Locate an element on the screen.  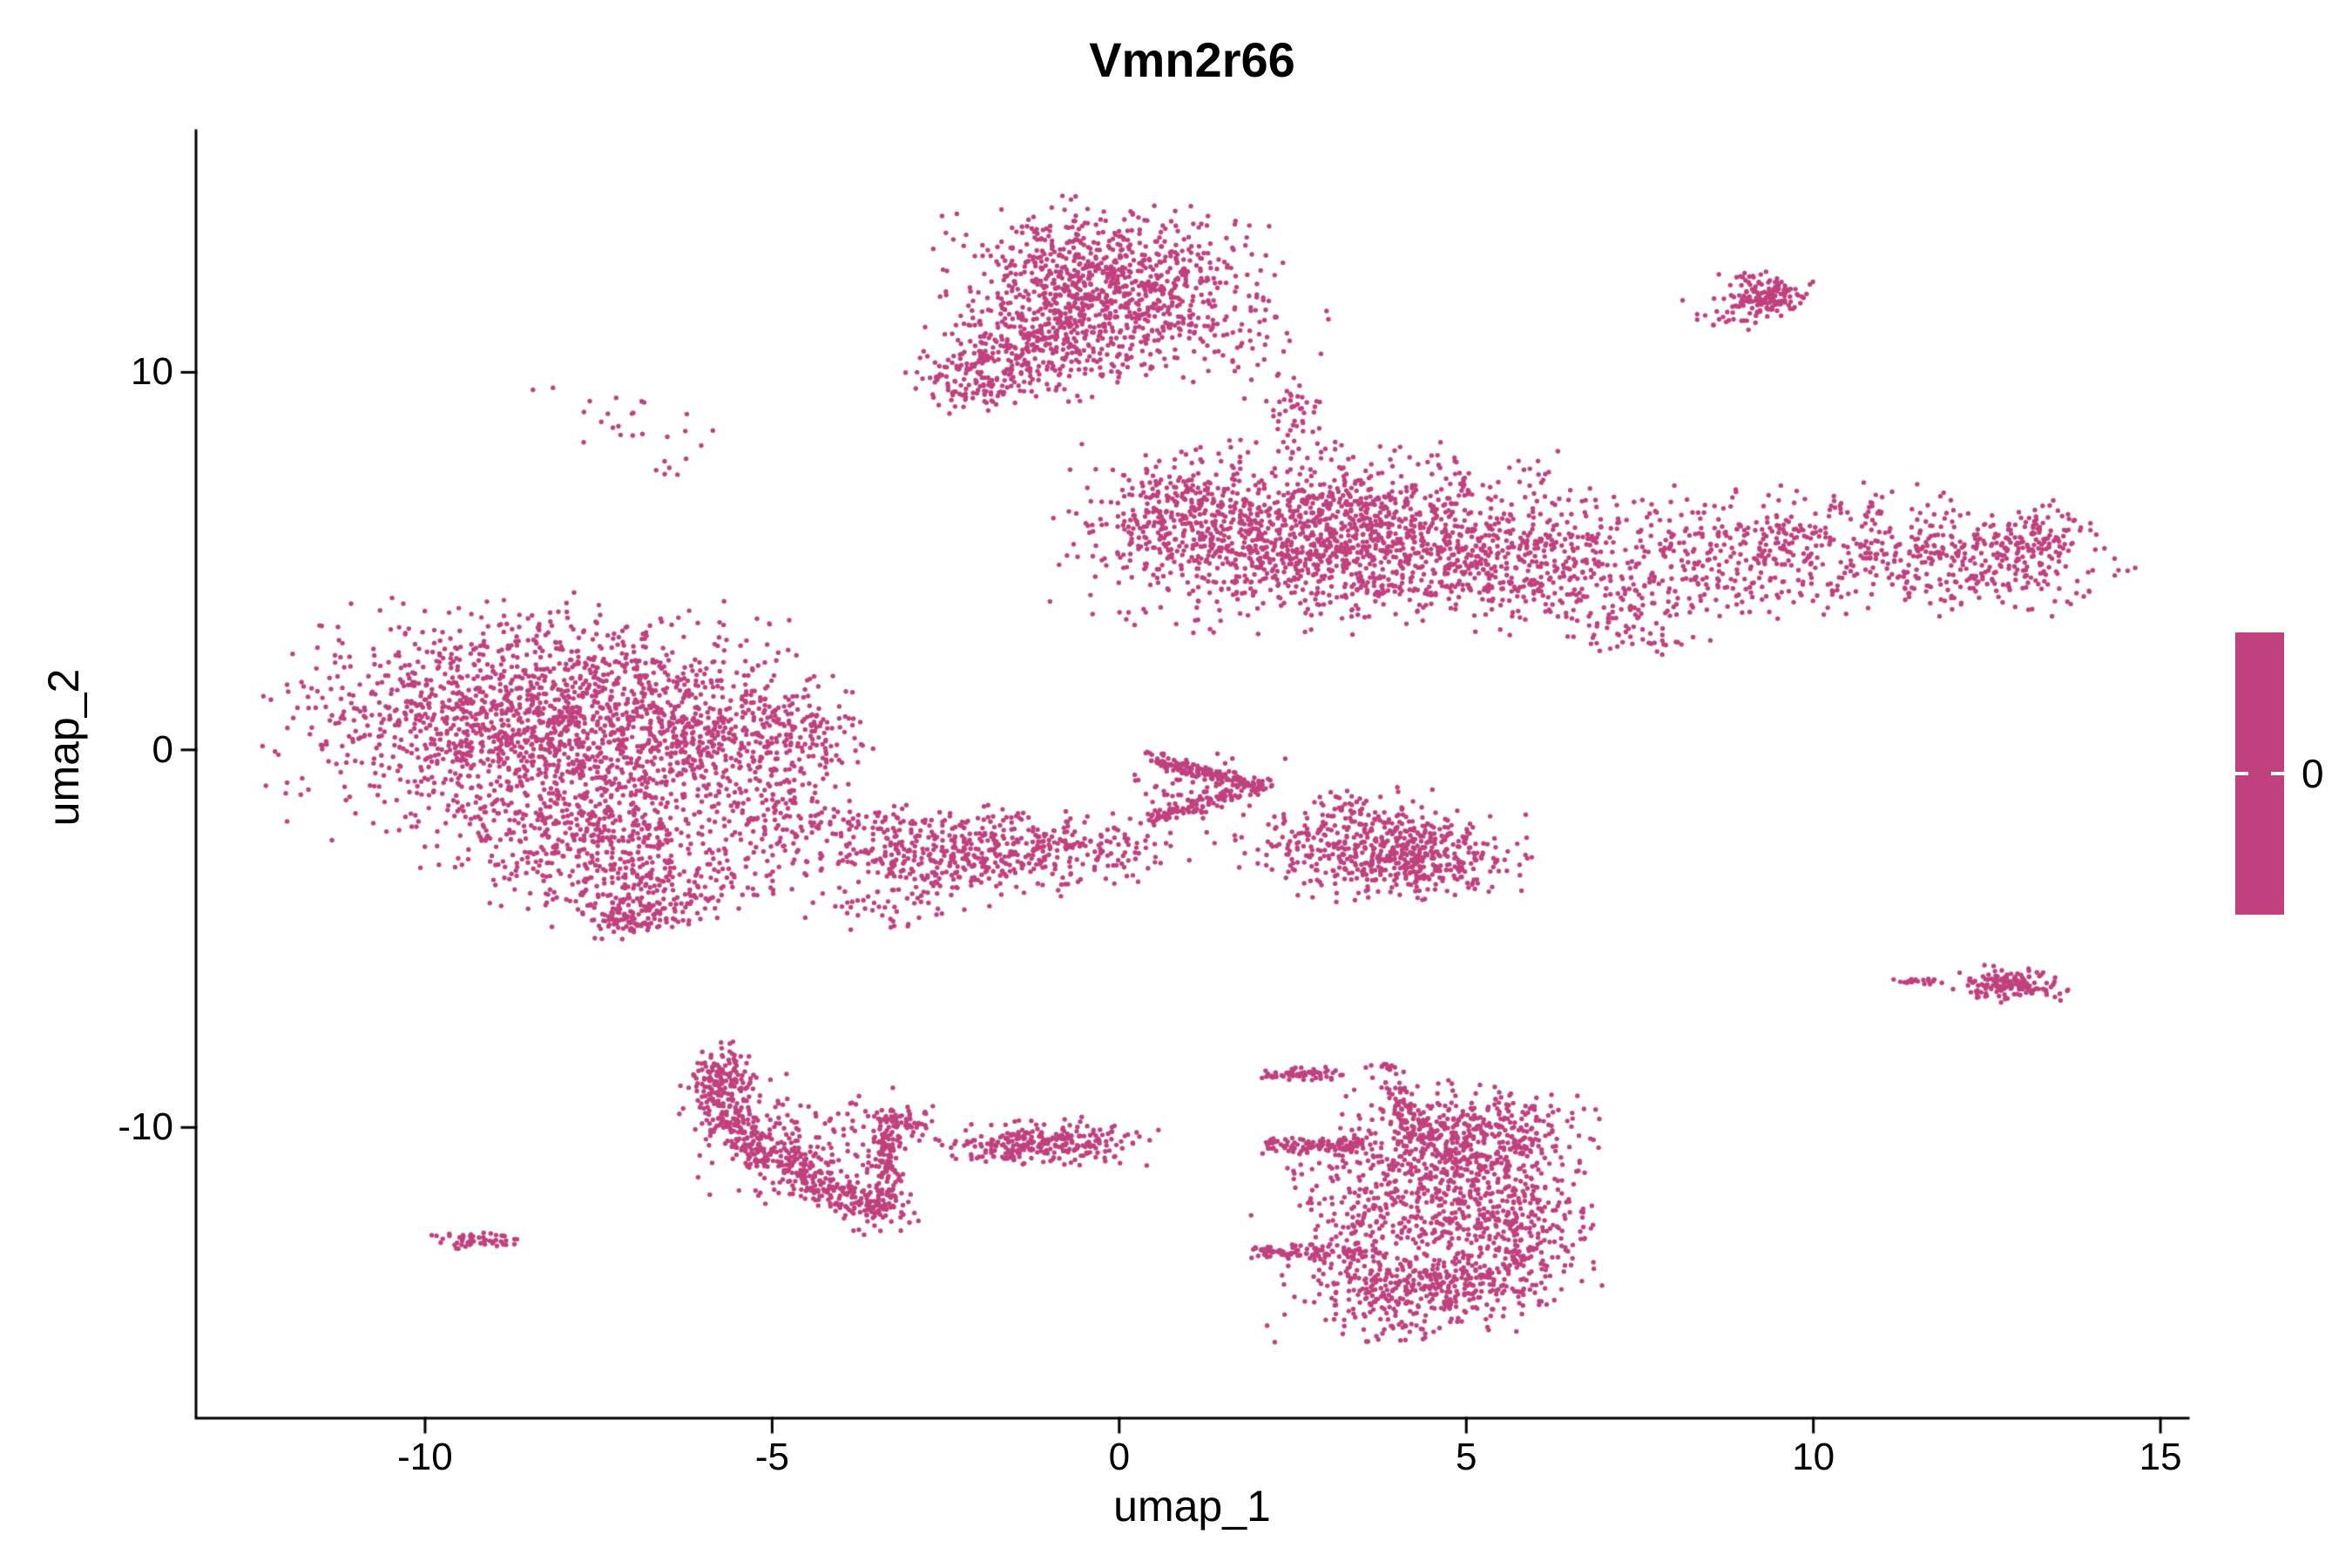
colorbar-tick-right is located at coordinates (2277, 773).